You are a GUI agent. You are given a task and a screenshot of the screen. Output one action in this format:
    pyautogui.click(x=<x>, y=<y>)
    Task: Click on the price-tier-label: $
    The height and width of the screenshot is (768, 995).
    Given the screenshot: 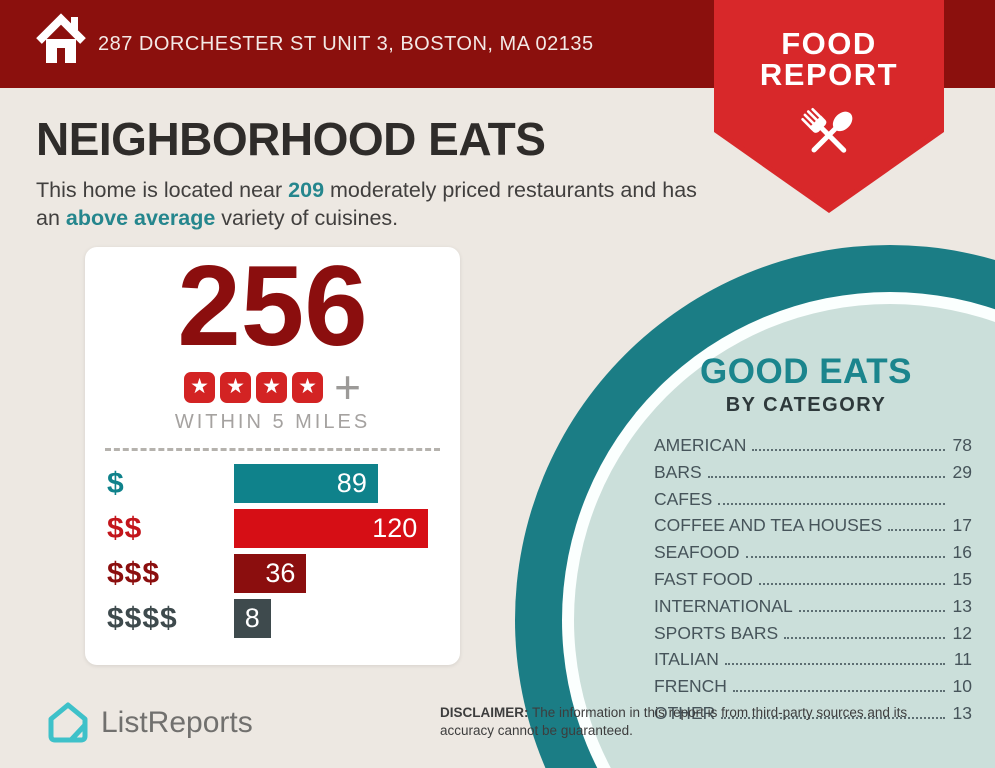 What is the action you would take?
    pyautogui.click(x=116, y=483)
    